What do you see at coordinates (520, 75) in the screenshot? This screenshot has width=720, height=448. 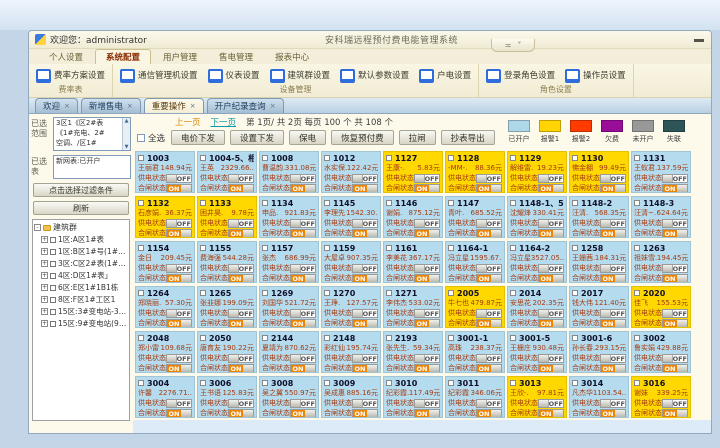 I see `ribbon-button: 登录角色设置` at bounding box center [520, 75].